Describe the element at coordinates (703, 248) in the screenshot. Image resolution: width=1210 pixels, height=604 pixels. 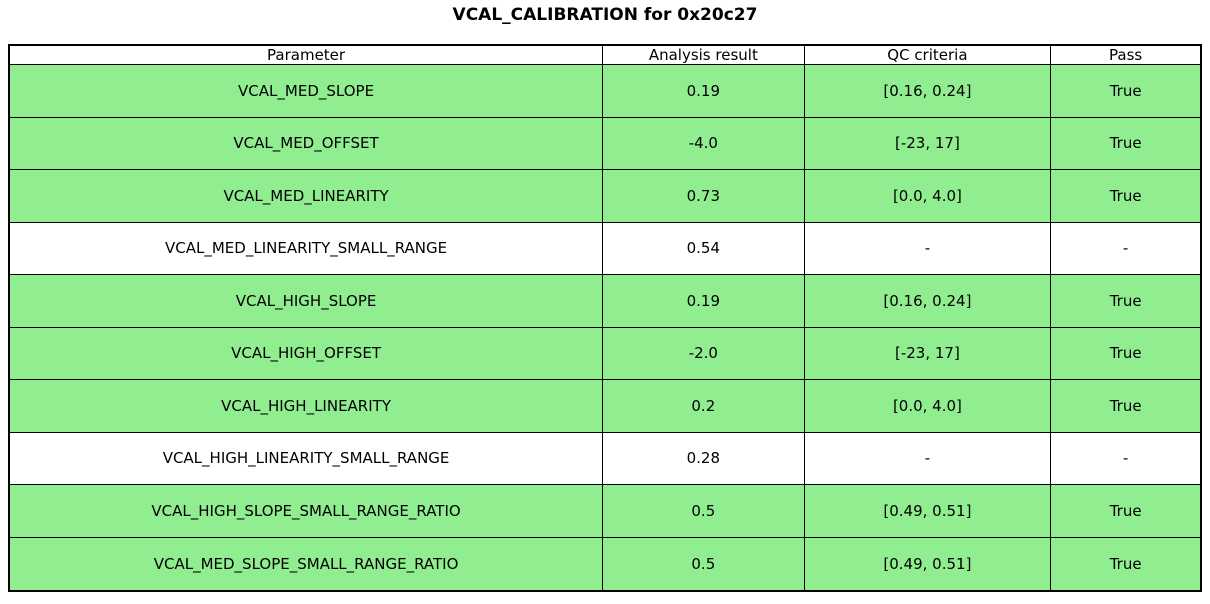
I see `result-cell: 0.54` at that location.